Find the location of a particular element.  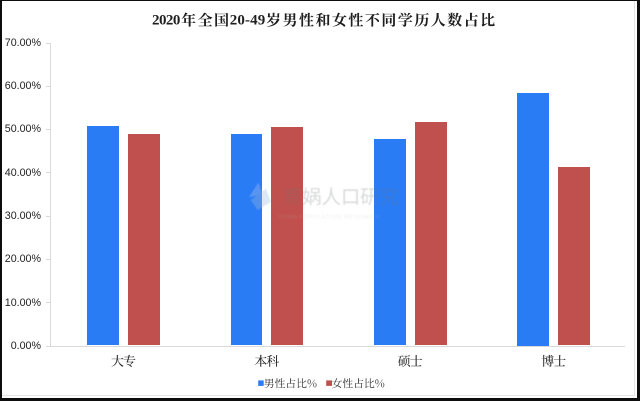

svg-text: 2020 is located at coordinates (166, 21).